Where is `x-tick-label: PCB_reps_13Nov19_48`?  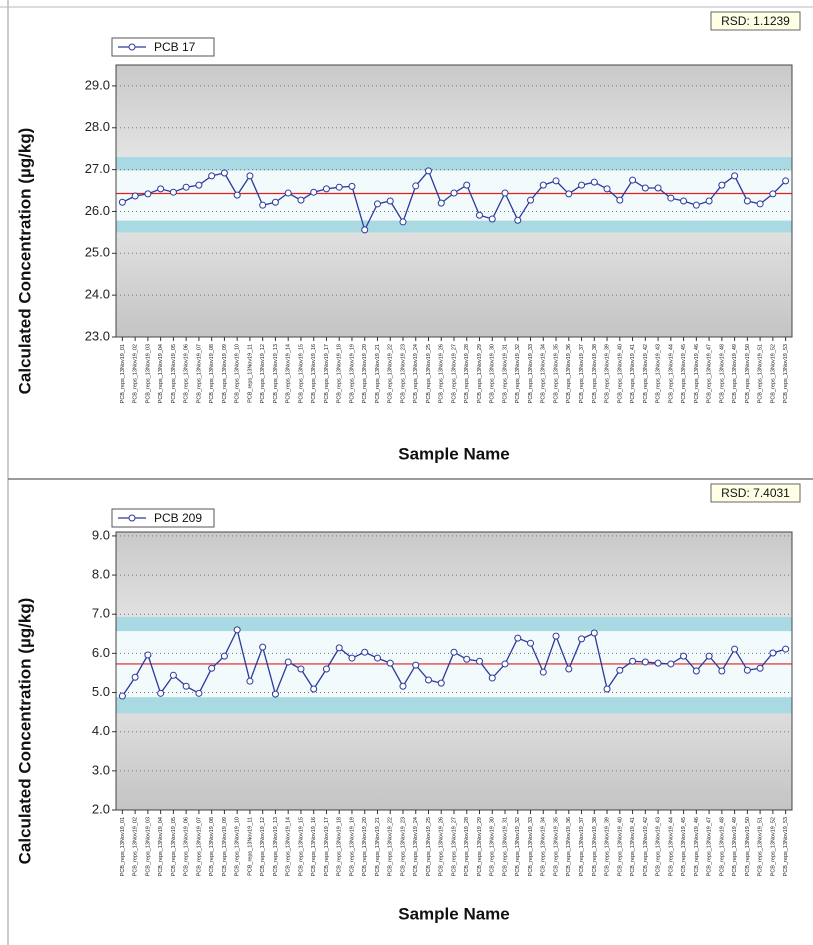
x-tick-label: PCB_reps_13Nov19_48 is located at coordinates (722, 846).